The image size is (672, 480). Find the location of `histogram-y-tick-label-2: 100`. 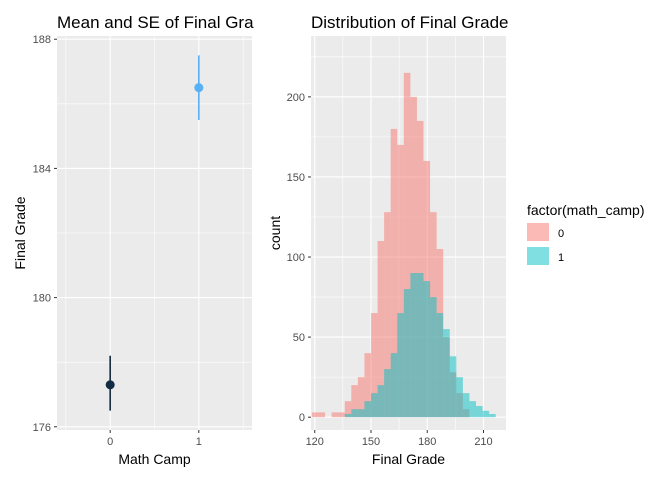

histogram-y-tick-label-2: 100 is located at coordinates (296, 258).